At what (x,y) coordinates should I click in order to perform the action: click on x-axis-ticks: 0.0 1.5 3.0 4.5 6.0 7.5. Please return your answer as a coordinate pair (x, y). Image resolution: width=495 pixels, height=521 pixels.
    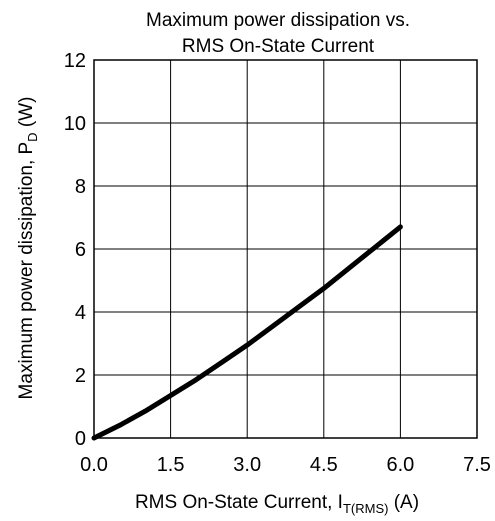
    Looking at the image, I should click on (285, 465).